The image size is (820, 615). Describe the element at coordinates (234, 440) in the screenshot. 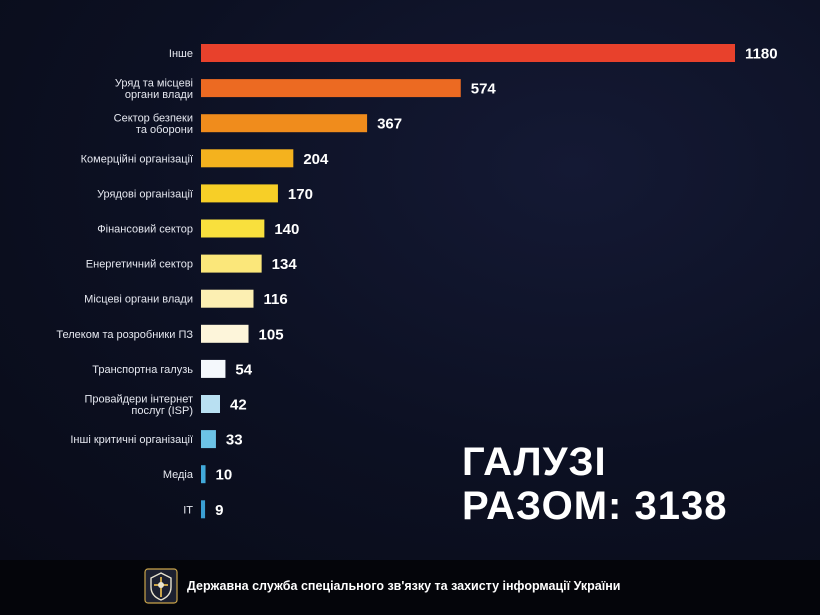

I see `value-label-11: 33` at that location.